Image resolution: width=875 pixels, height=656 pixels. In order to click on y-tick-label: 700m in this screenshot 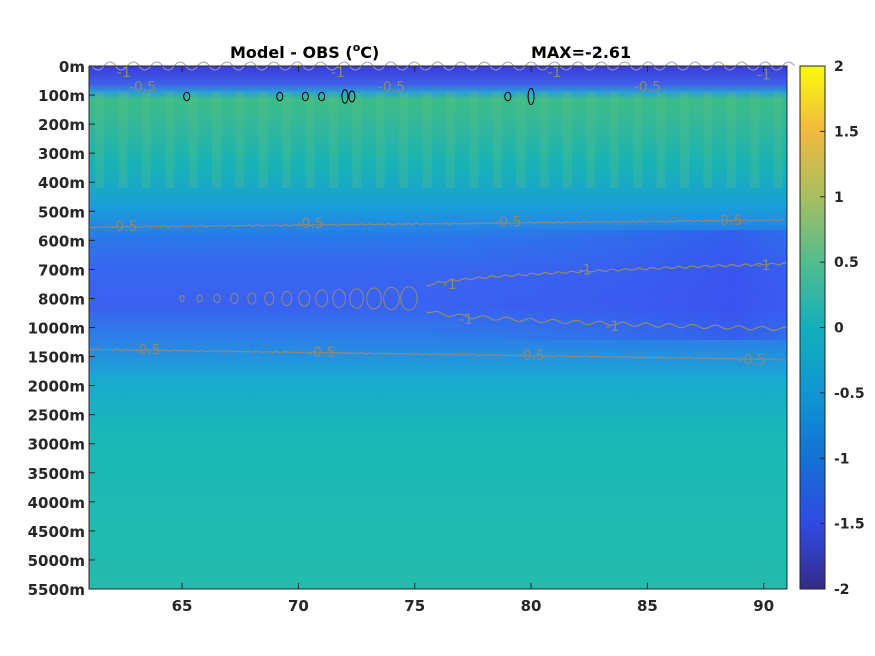, I will do `click(61, 270)`.